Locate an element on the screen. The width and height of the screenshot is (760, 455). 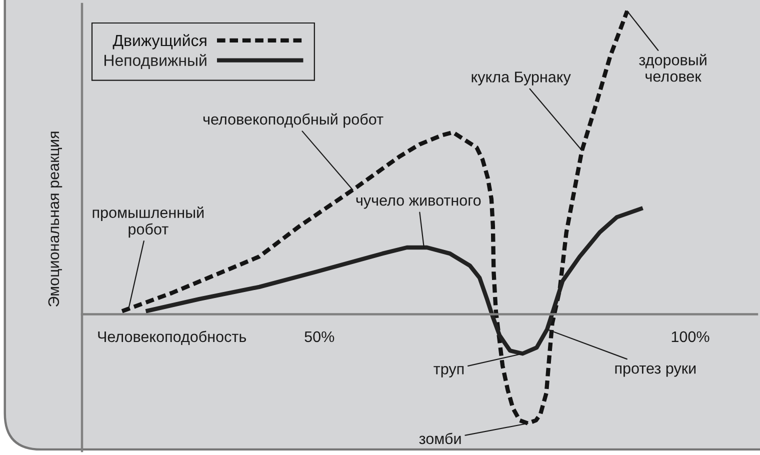
x-tick-label: 100% is located at coordinates (691, 336).